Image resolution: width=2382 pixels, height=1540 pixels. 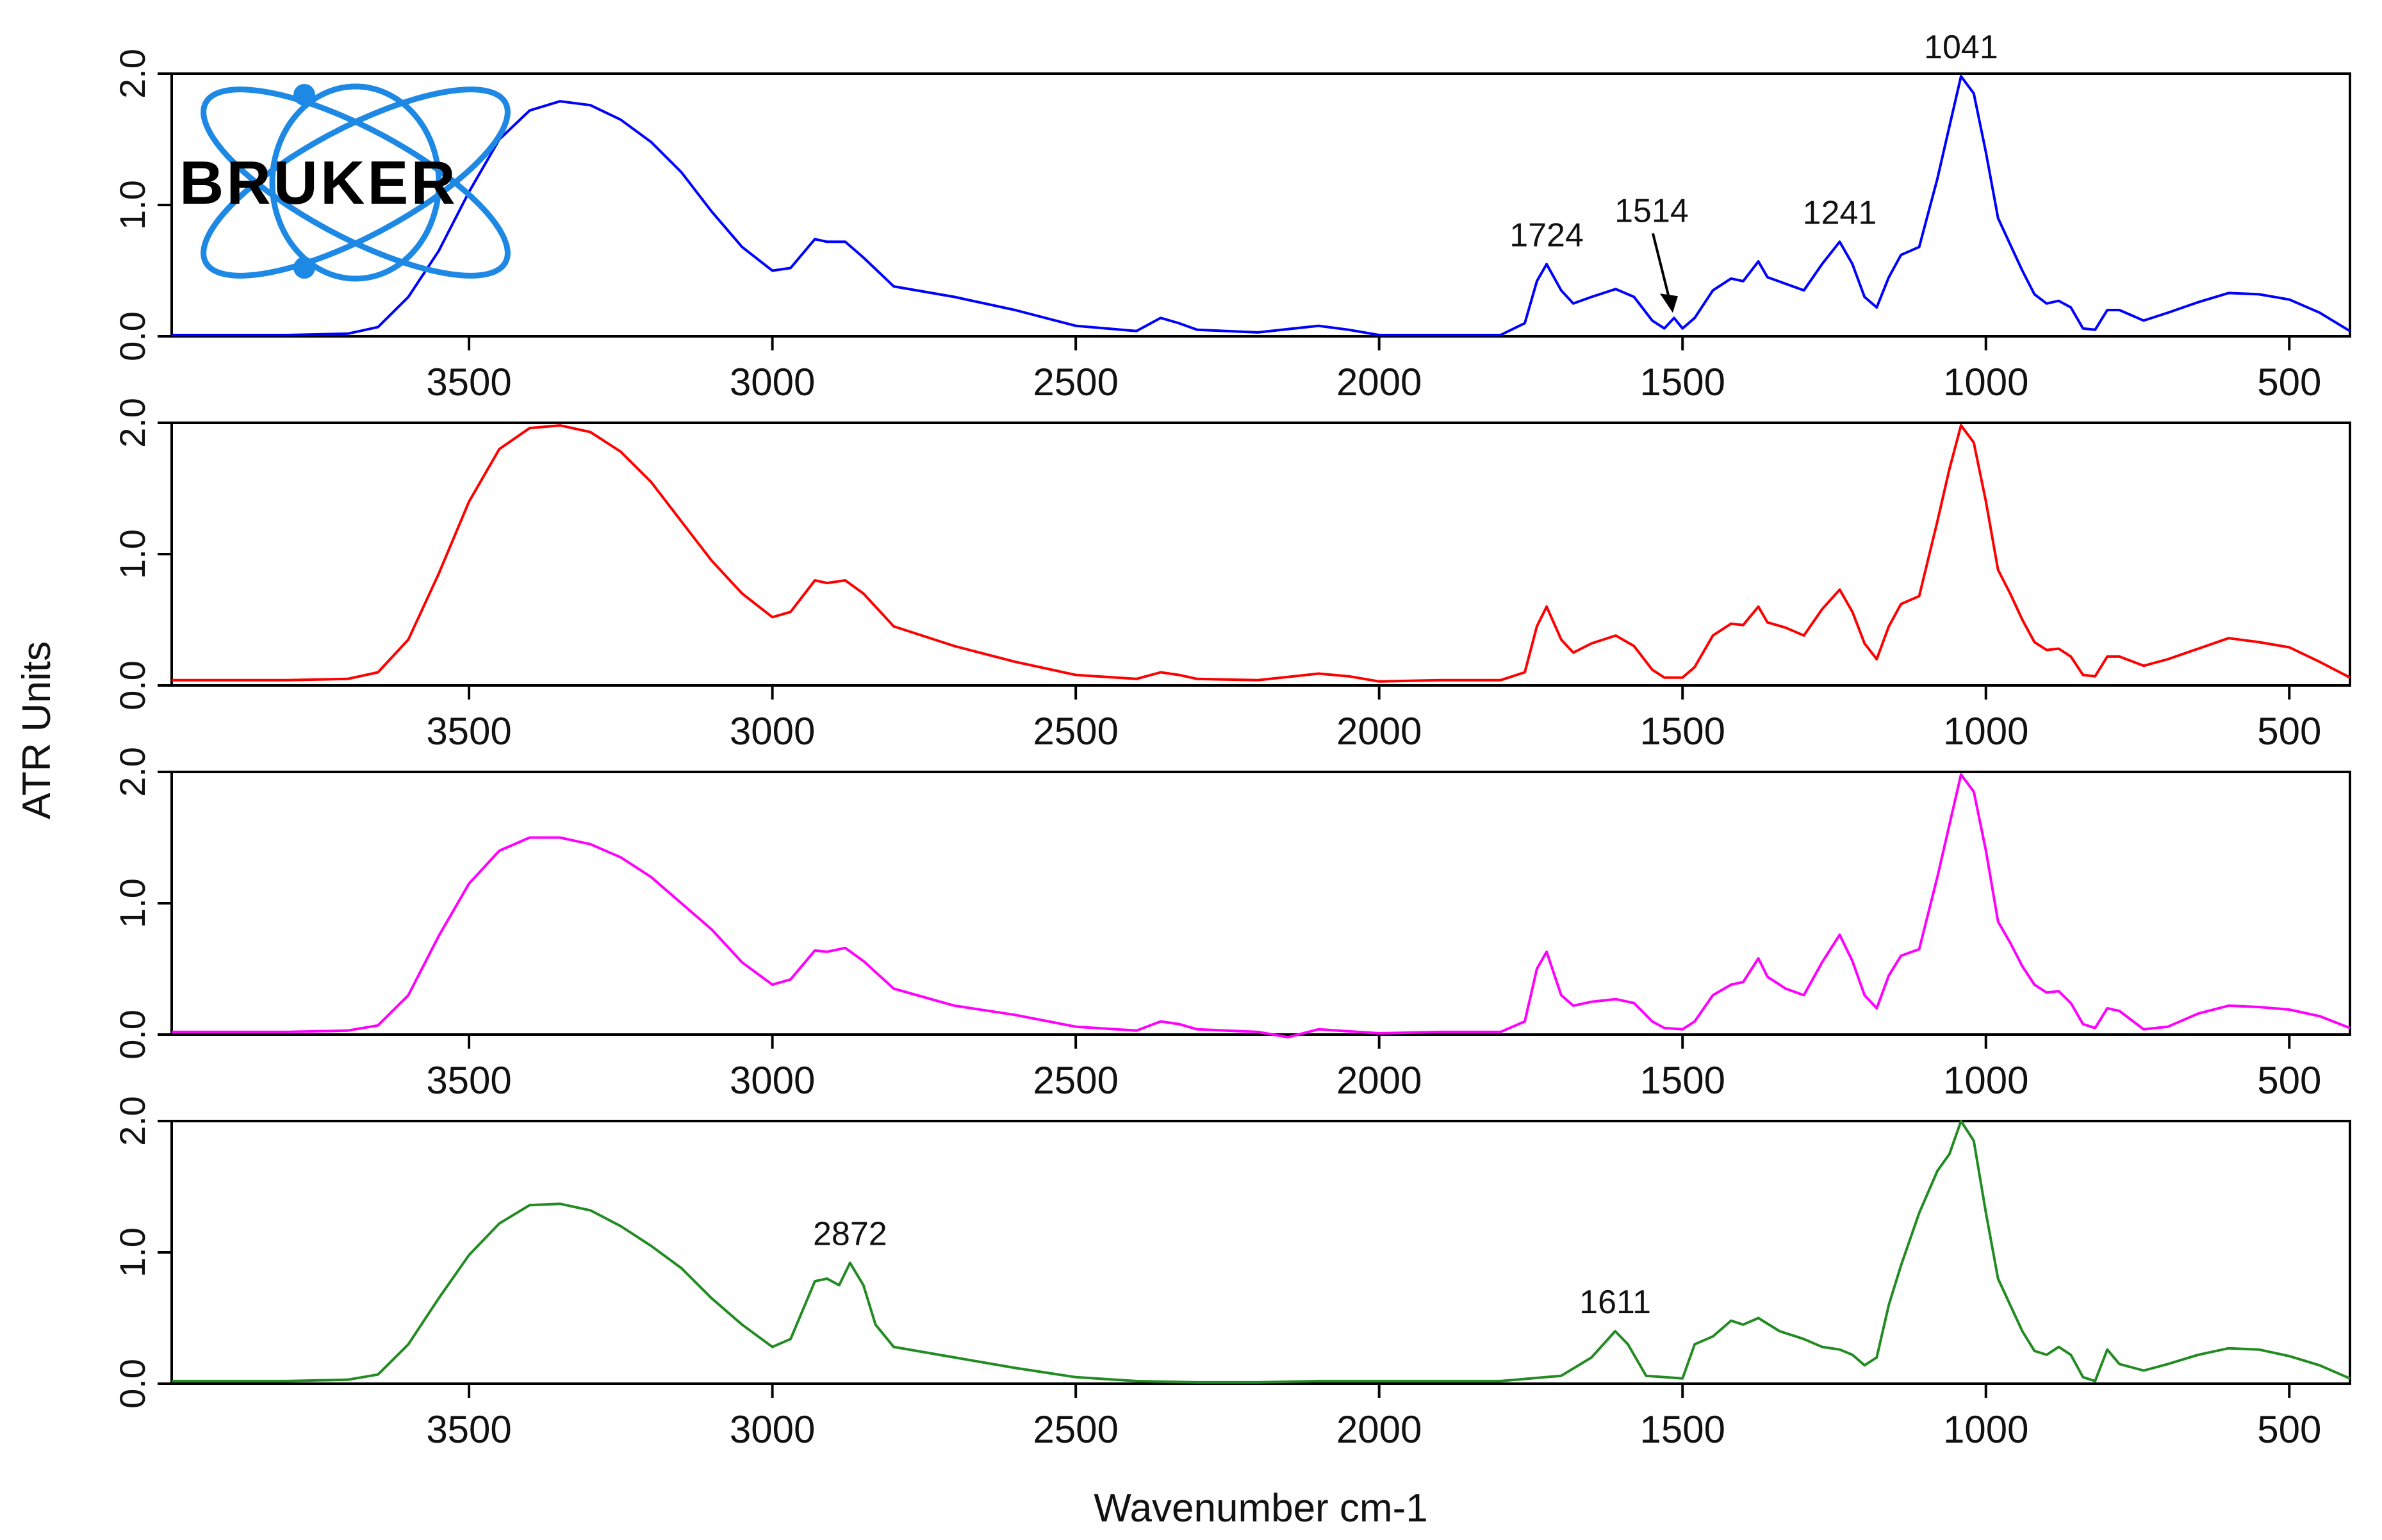 I want to click on bruker-logo: BRUKER, so click(x=345, y=182).